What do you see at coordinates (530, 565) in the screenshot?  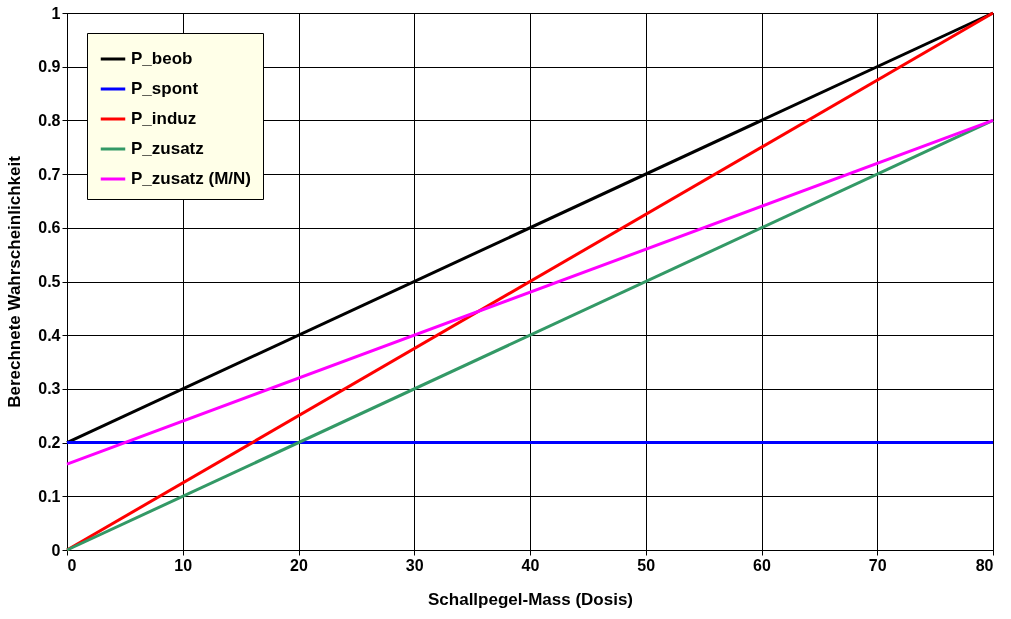 I see `x-tick-label: 40` at bounding box center [530, 565].